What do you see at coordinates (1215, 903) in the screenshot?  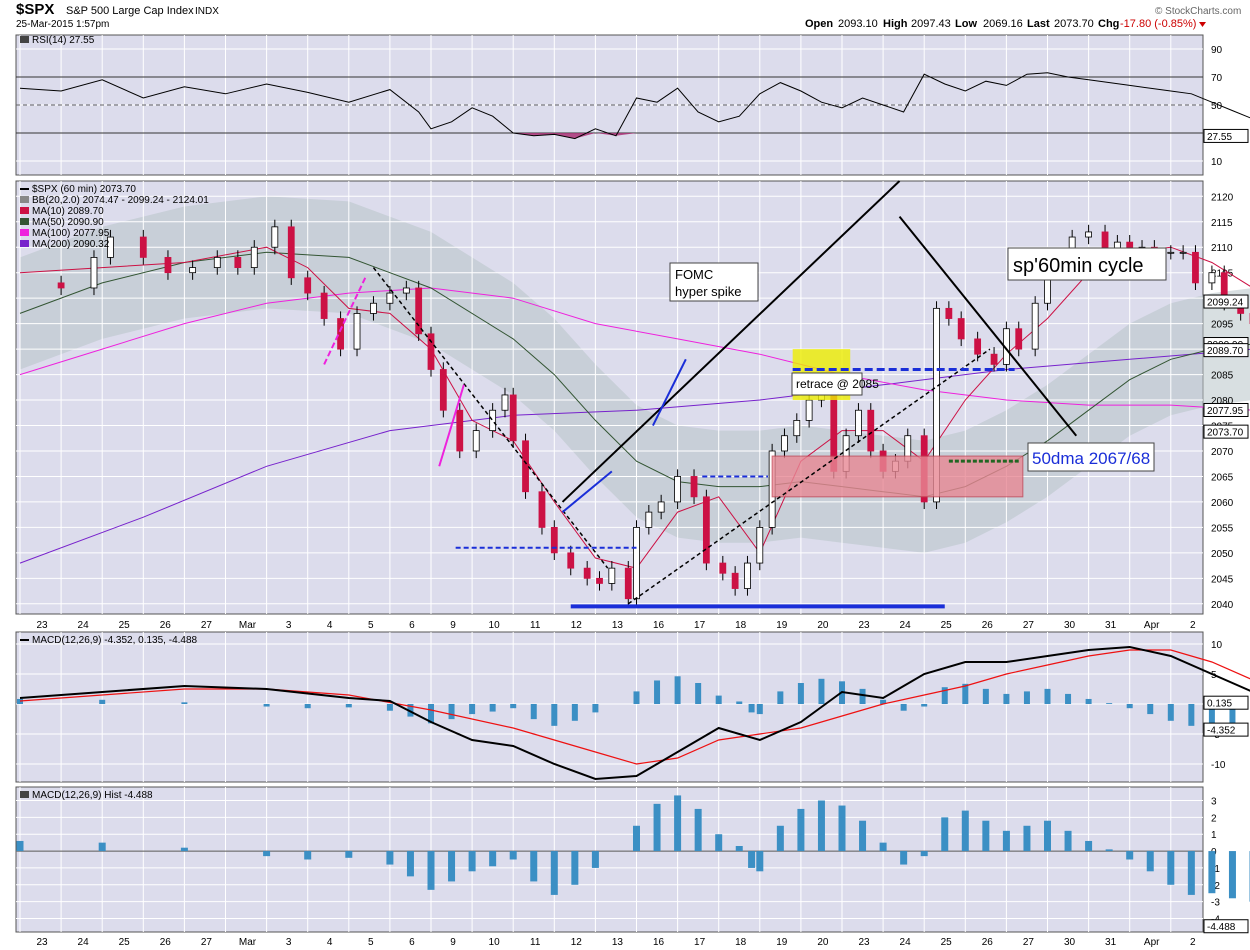 I see `y-tick-label: -3` at bounding box center [1215, 903].